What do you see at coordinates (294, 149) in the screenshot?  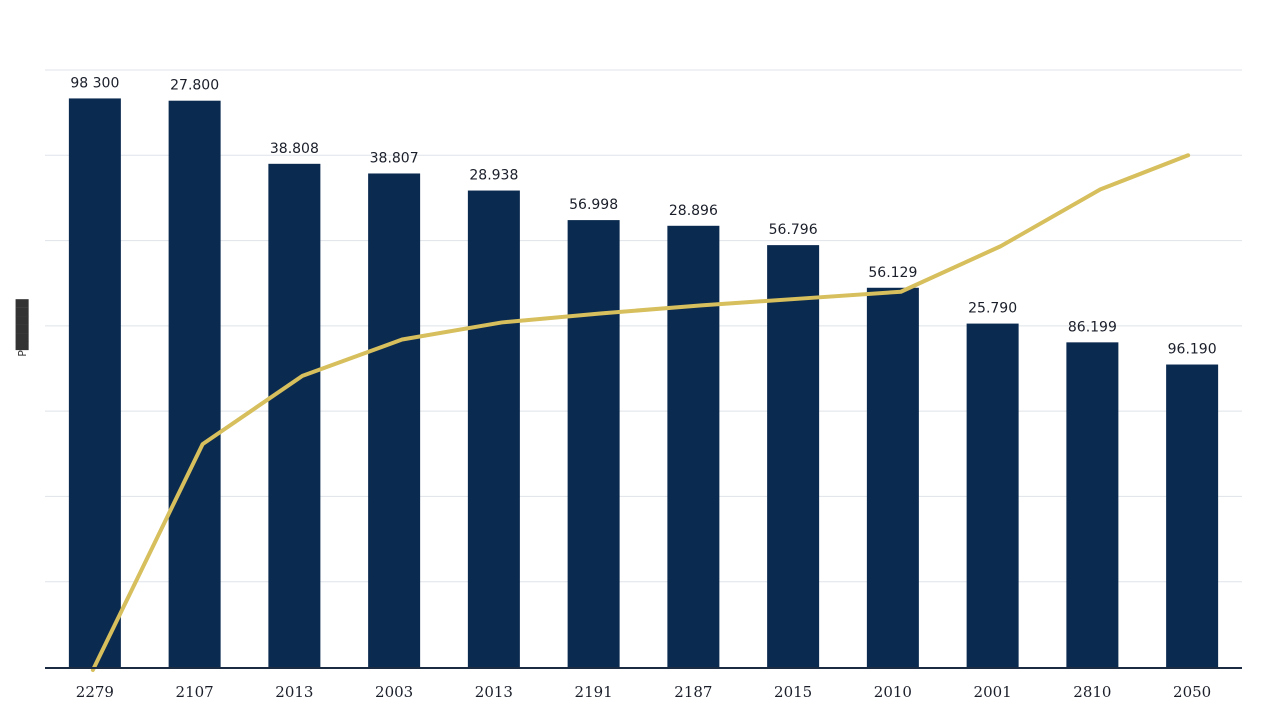 I see `bar-data-label: 38.808` at bounding box center [294, 149].